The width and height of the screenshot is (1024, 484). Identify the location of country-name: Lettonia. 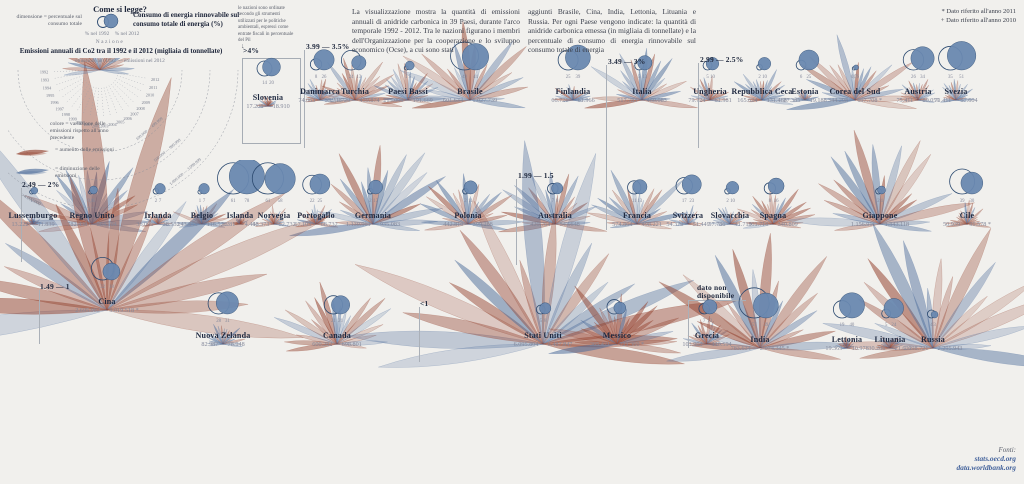
(847, 339).